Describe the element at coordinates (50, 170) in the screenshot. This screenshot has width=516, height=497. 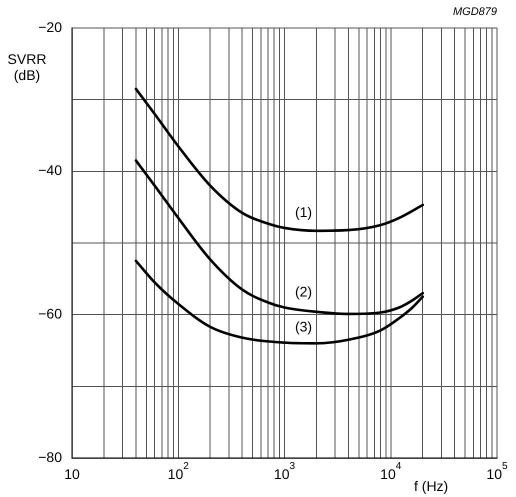
I see `y-tick-label: −40` at that location.